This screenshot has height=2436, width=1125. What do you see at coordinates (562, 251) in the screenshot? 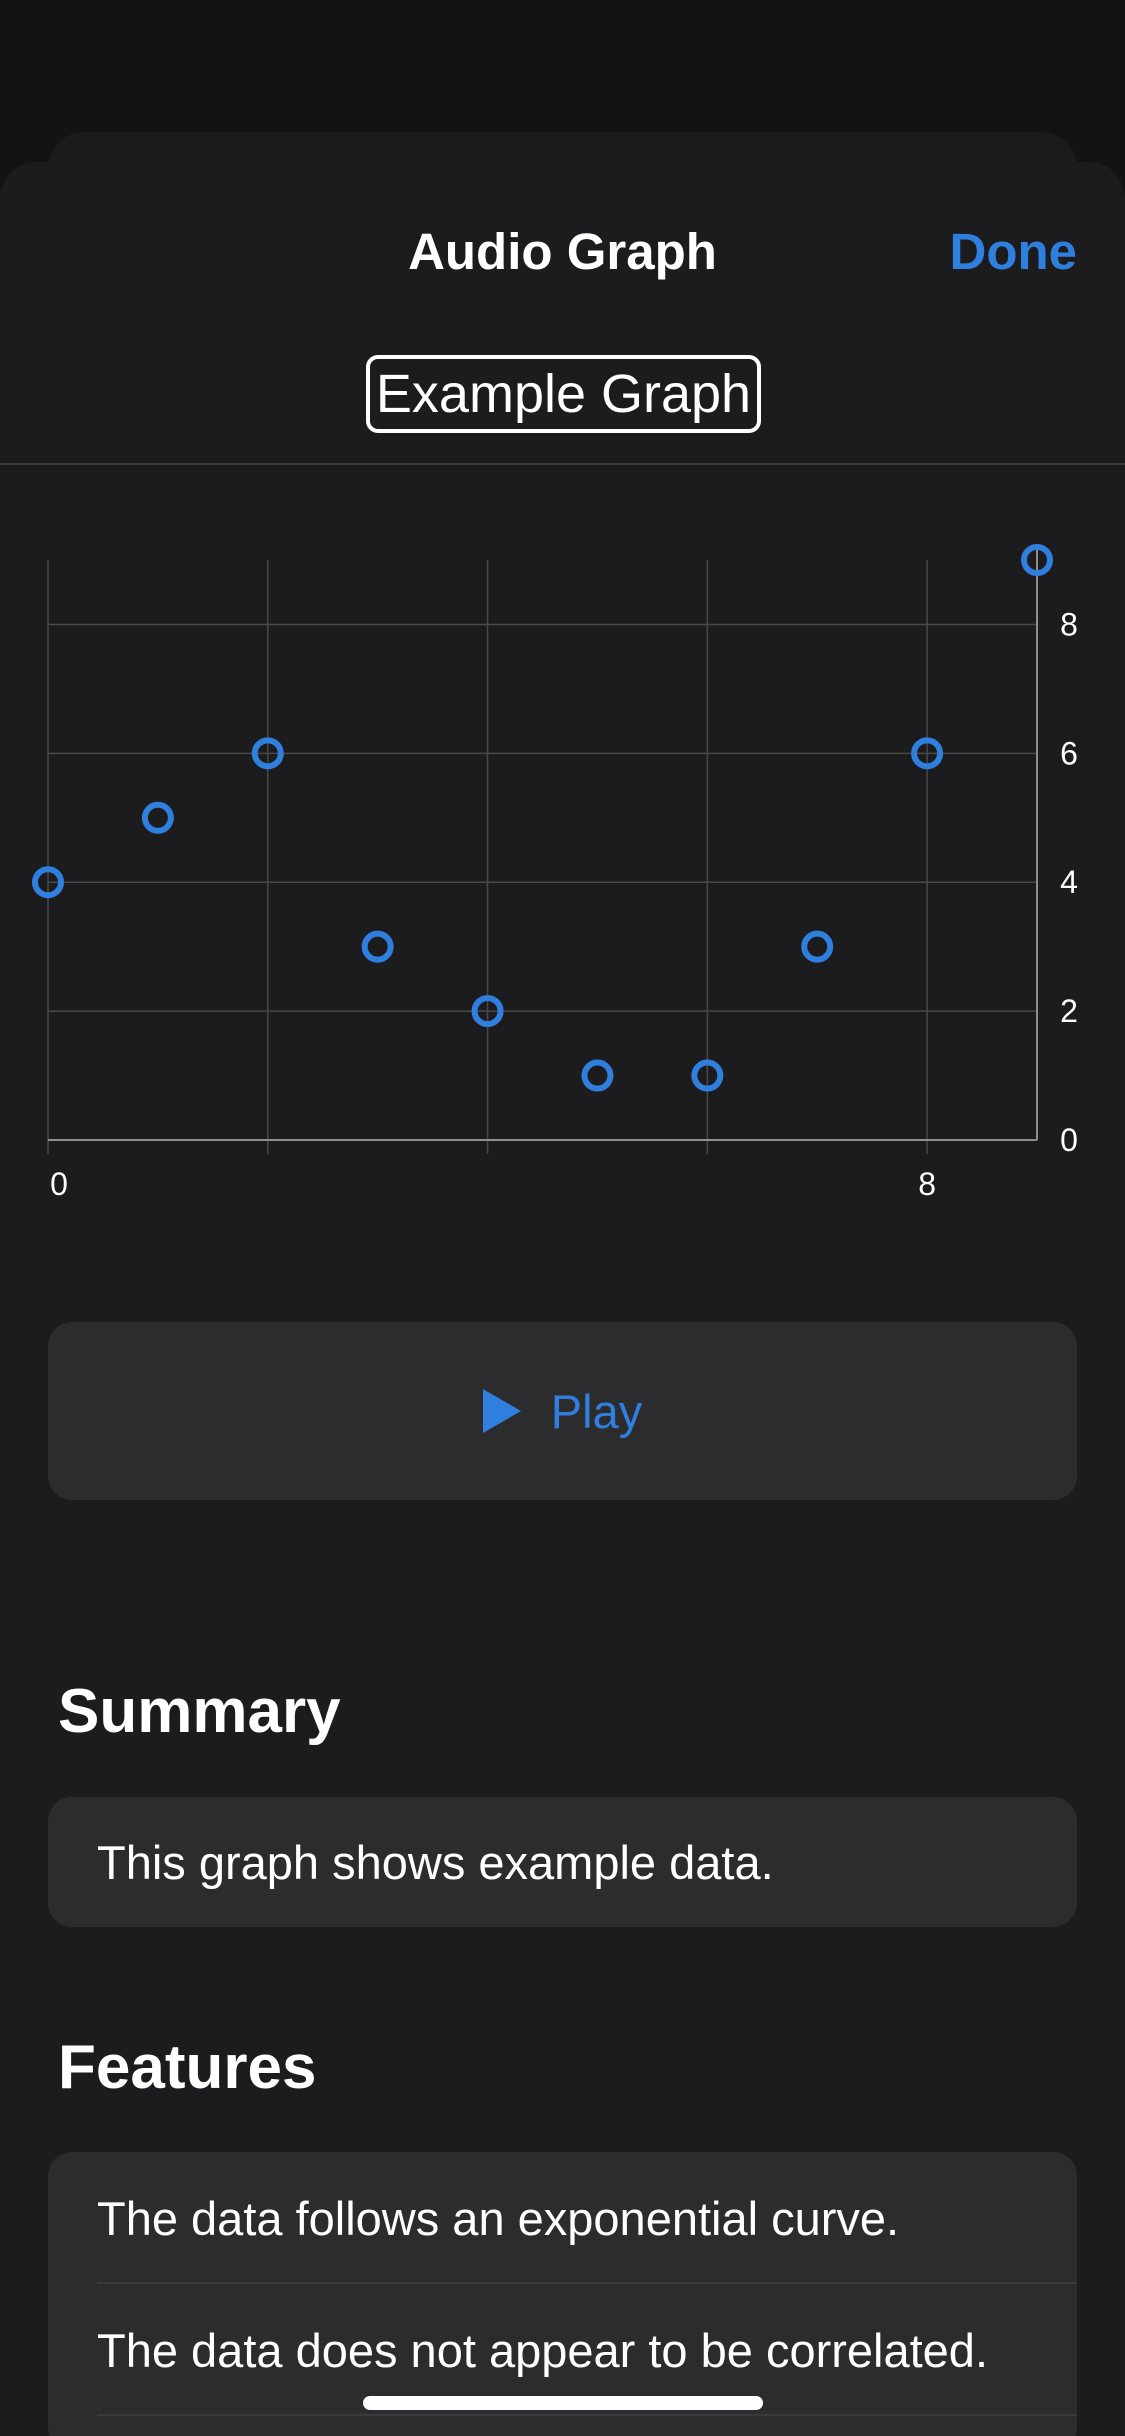
I see `nav-title: Audio Graph` at bounding box center [562, 251].